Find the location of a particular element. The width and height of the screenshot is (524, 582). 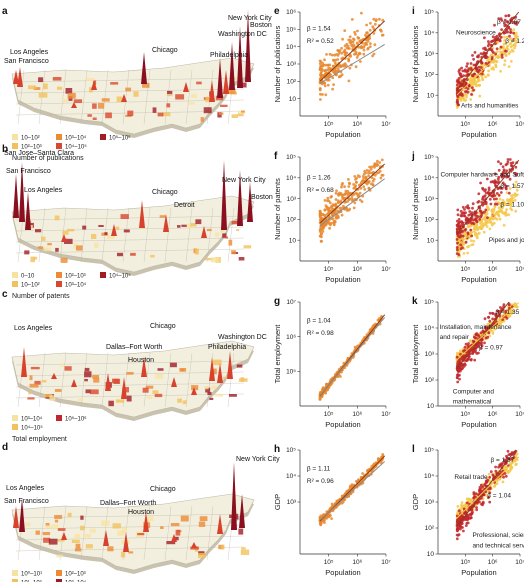

legend-label: 10⁵–10⁶ is located at coordinates (76, 419).